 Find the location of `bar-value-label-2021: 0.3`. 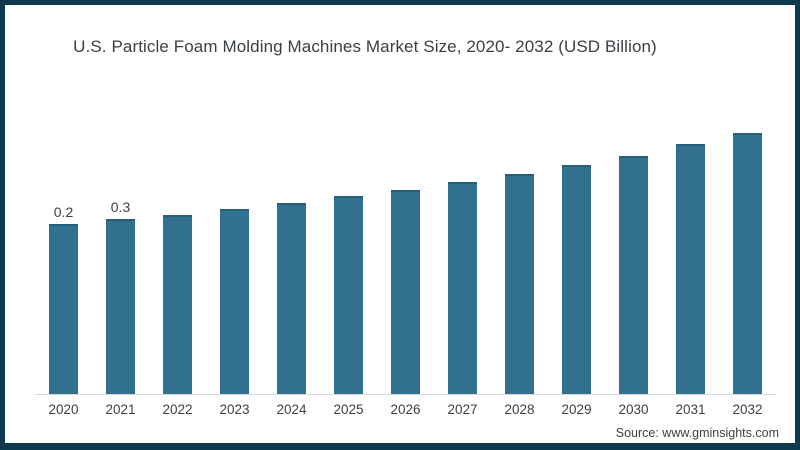

bar-value-label-2021: 0.3 is located at coordinates (120, 207).